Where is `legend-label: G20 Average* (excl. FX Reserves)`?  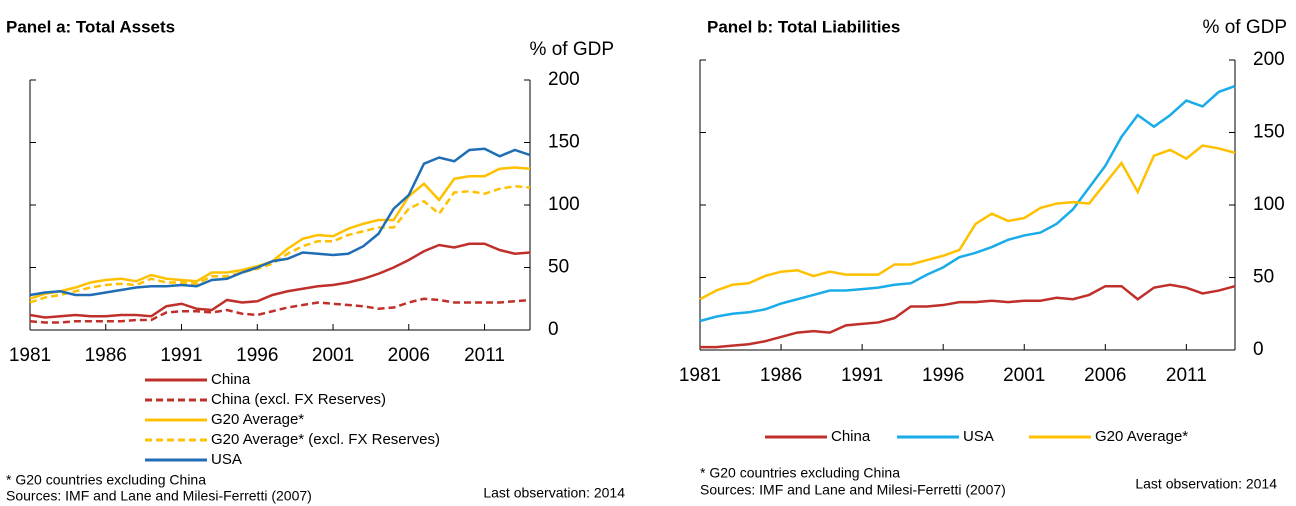
legend-label: G20 Average* (excl. FX Reserves) is located at coordinates (325, 439).